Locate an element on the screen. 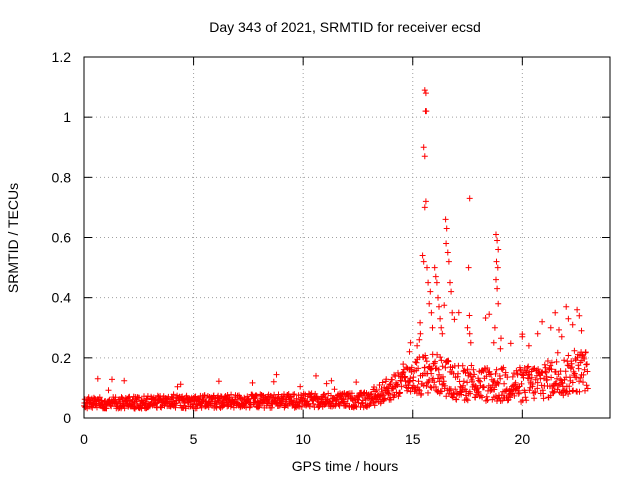  y-axis-label: SRMTID / TECUs is located at coordinates (13, 238).